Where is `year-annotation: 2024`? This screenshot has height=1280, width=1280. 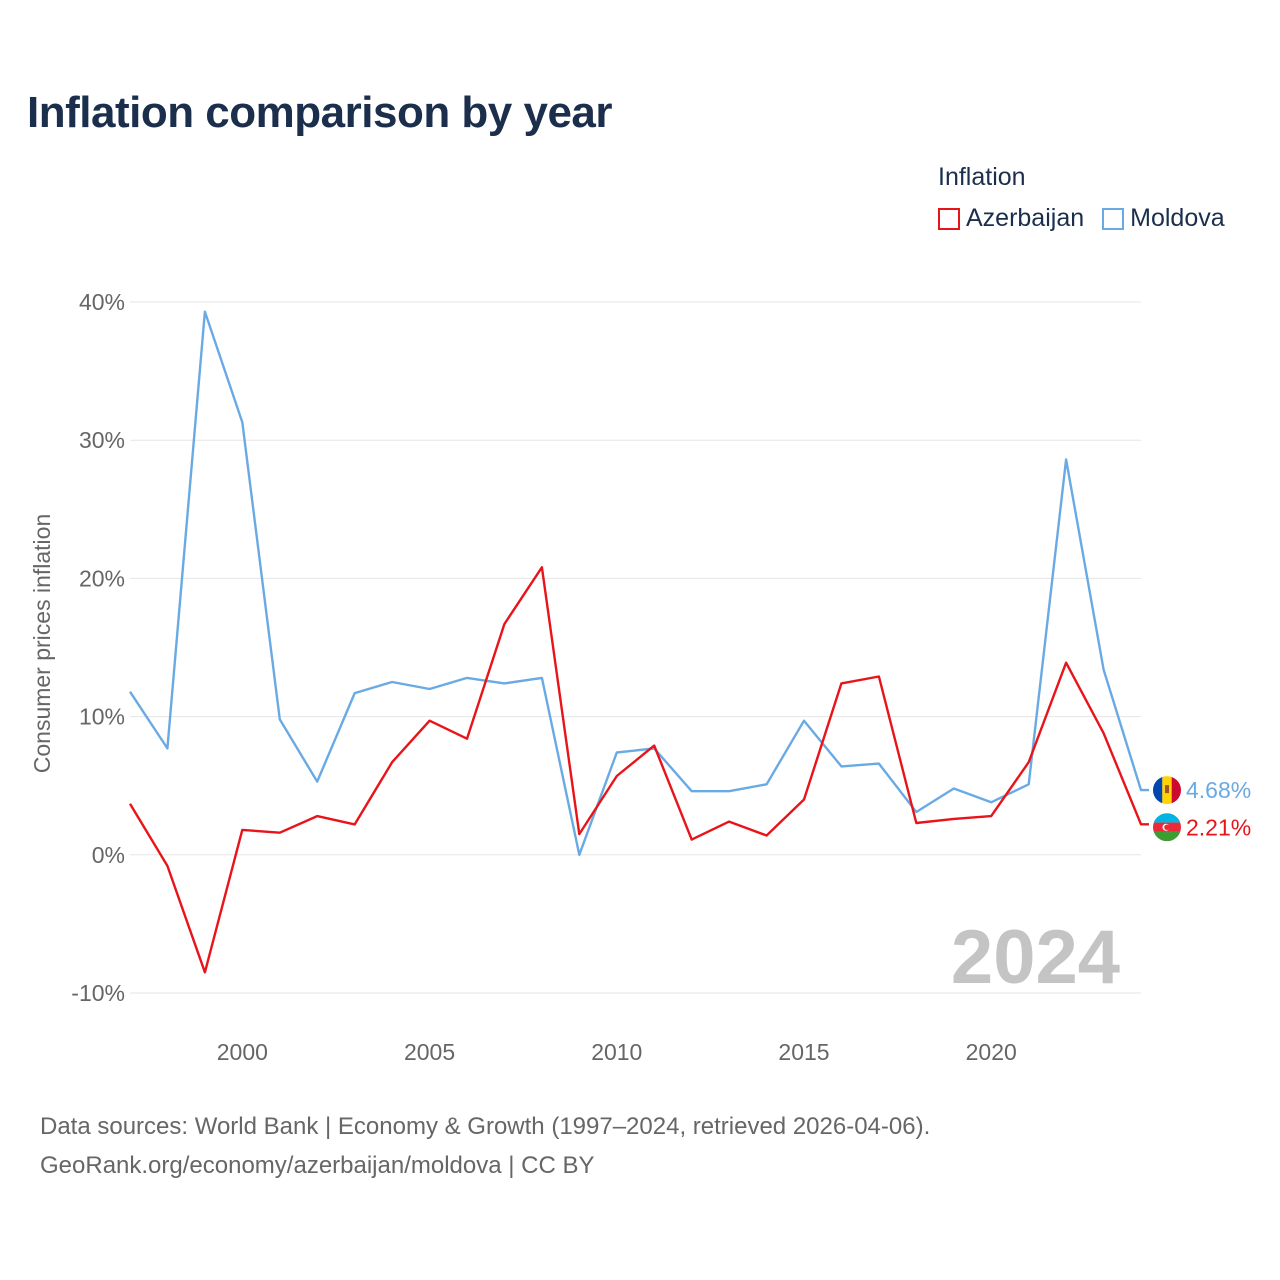 year-annotation: 2024 is located at coordinates (1035, 957).